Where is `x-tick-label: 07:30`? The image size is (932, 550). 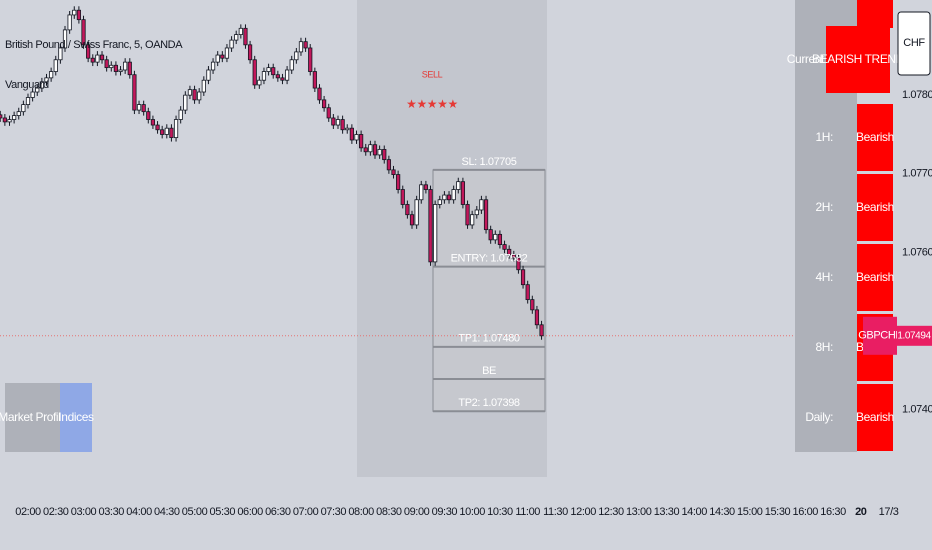
x-tick-label: 07:30 is located at coordinates (334, 512).